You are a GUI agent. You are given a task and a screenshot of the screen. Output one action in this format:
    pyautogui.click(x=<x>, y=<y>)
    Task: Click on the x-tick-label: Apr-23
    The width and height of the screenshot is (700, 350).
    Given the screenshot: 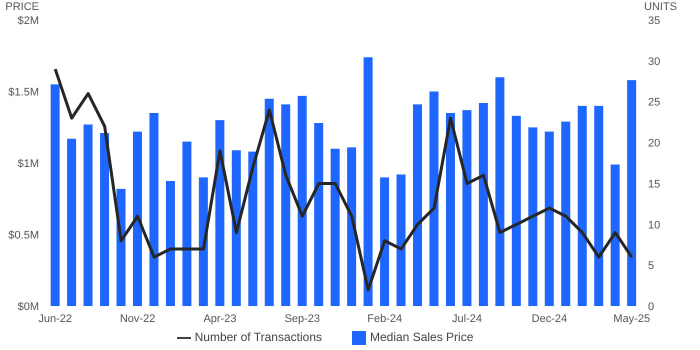 What is the action you would take?
    pyautogui.click(x=219, y=318)
    